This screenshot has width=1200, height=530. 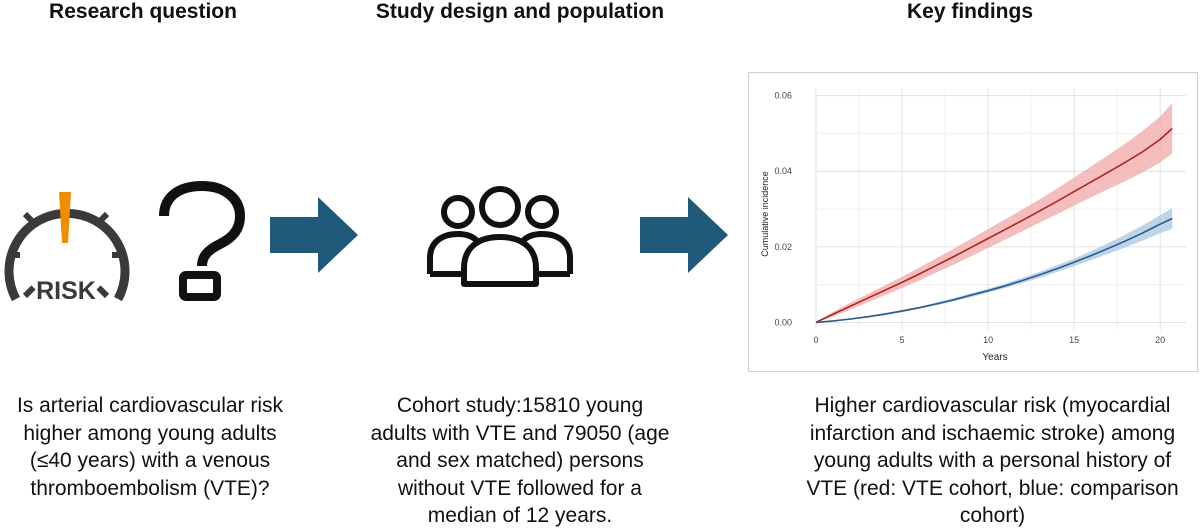 What do you see at coordinates (783, 322) in the screenshot?
I see `y-tick-label: 0.00` at bounding box center [783, 322].